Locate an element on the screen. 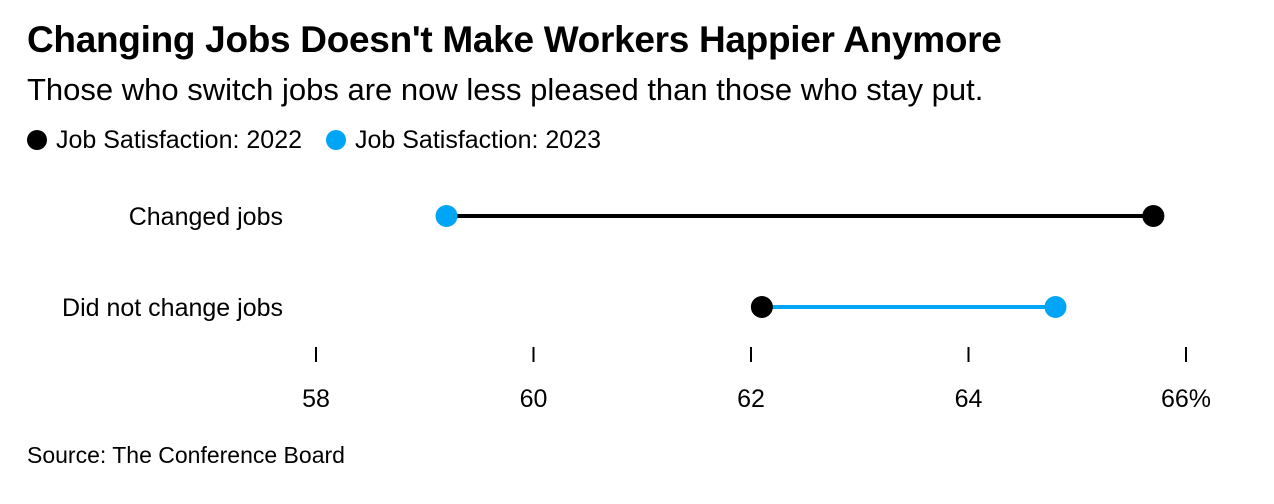 The height and width of the screenshot is (504, 1274). x-tick-label-62: 62 is located at coordinates (751, 399).